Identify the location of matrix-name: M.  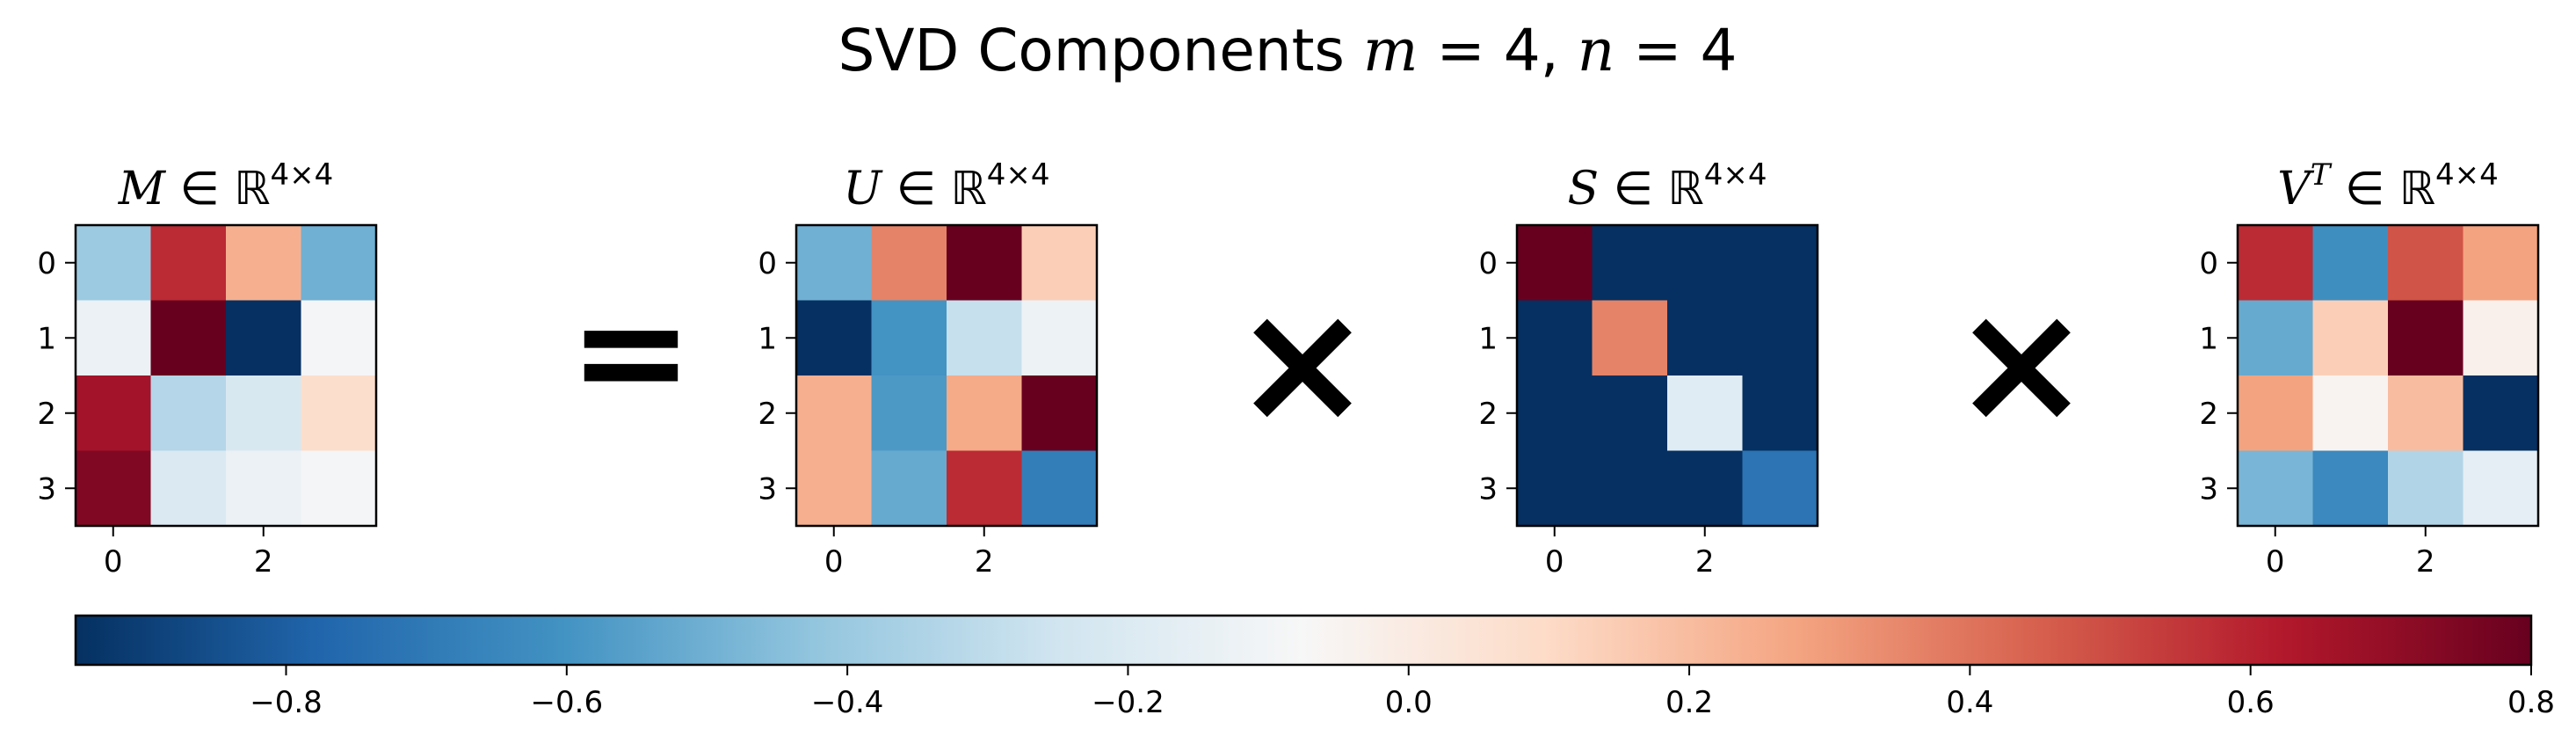
(142, 189).